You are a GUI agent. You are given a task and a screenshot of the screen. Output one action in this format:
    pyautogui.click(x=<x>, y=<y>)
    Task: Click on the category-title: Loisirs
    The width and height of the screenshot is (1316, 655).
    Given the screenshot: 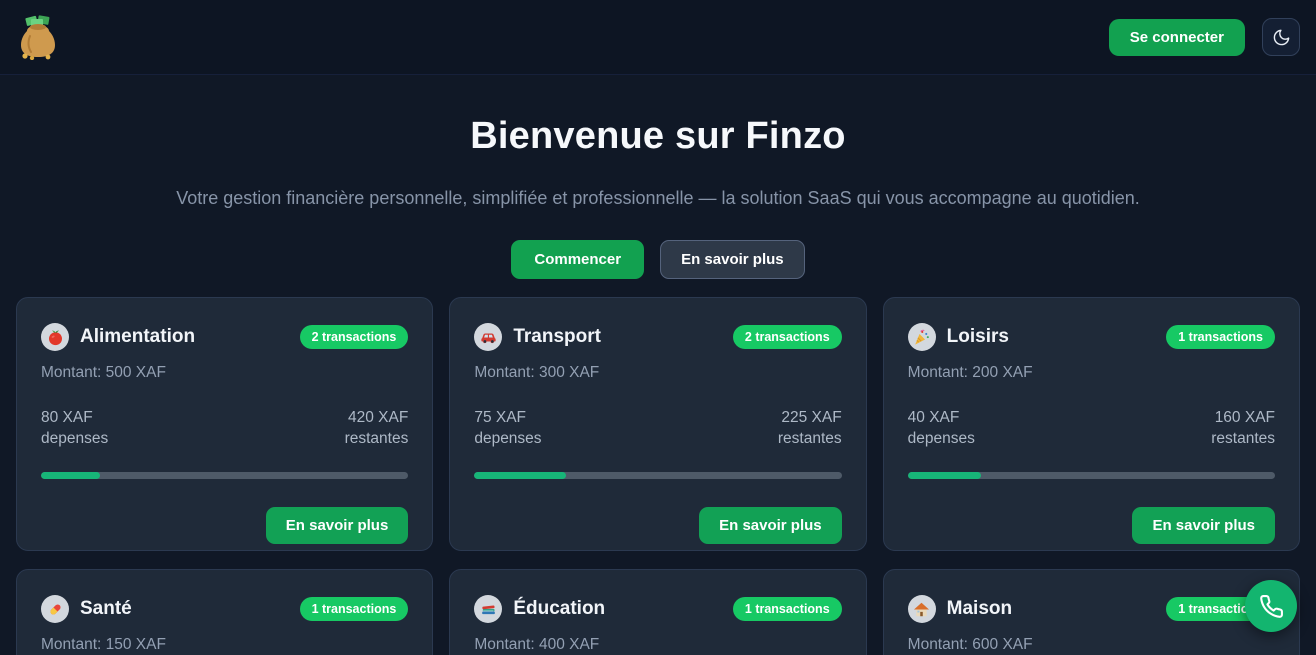 What is the action you would take?
    pyautogui.click(x=977, y=336)
    